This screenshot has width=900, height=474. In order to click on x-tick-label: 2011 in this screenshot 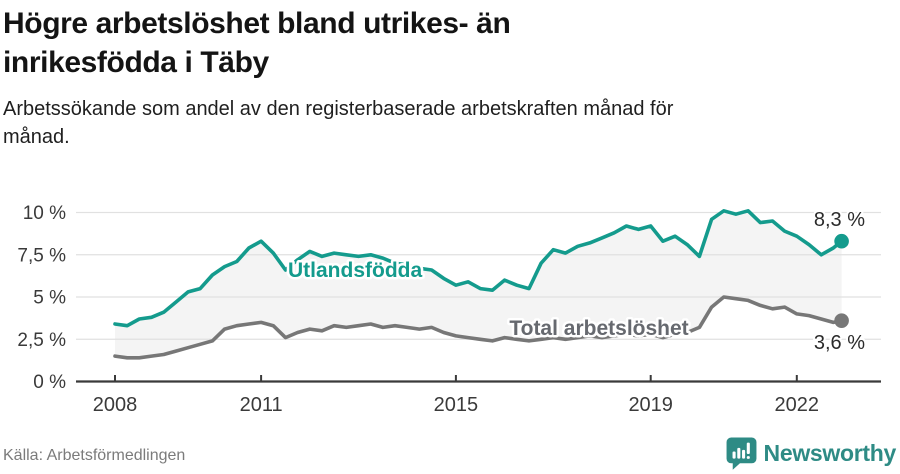, I will do `click(261, 405)`.